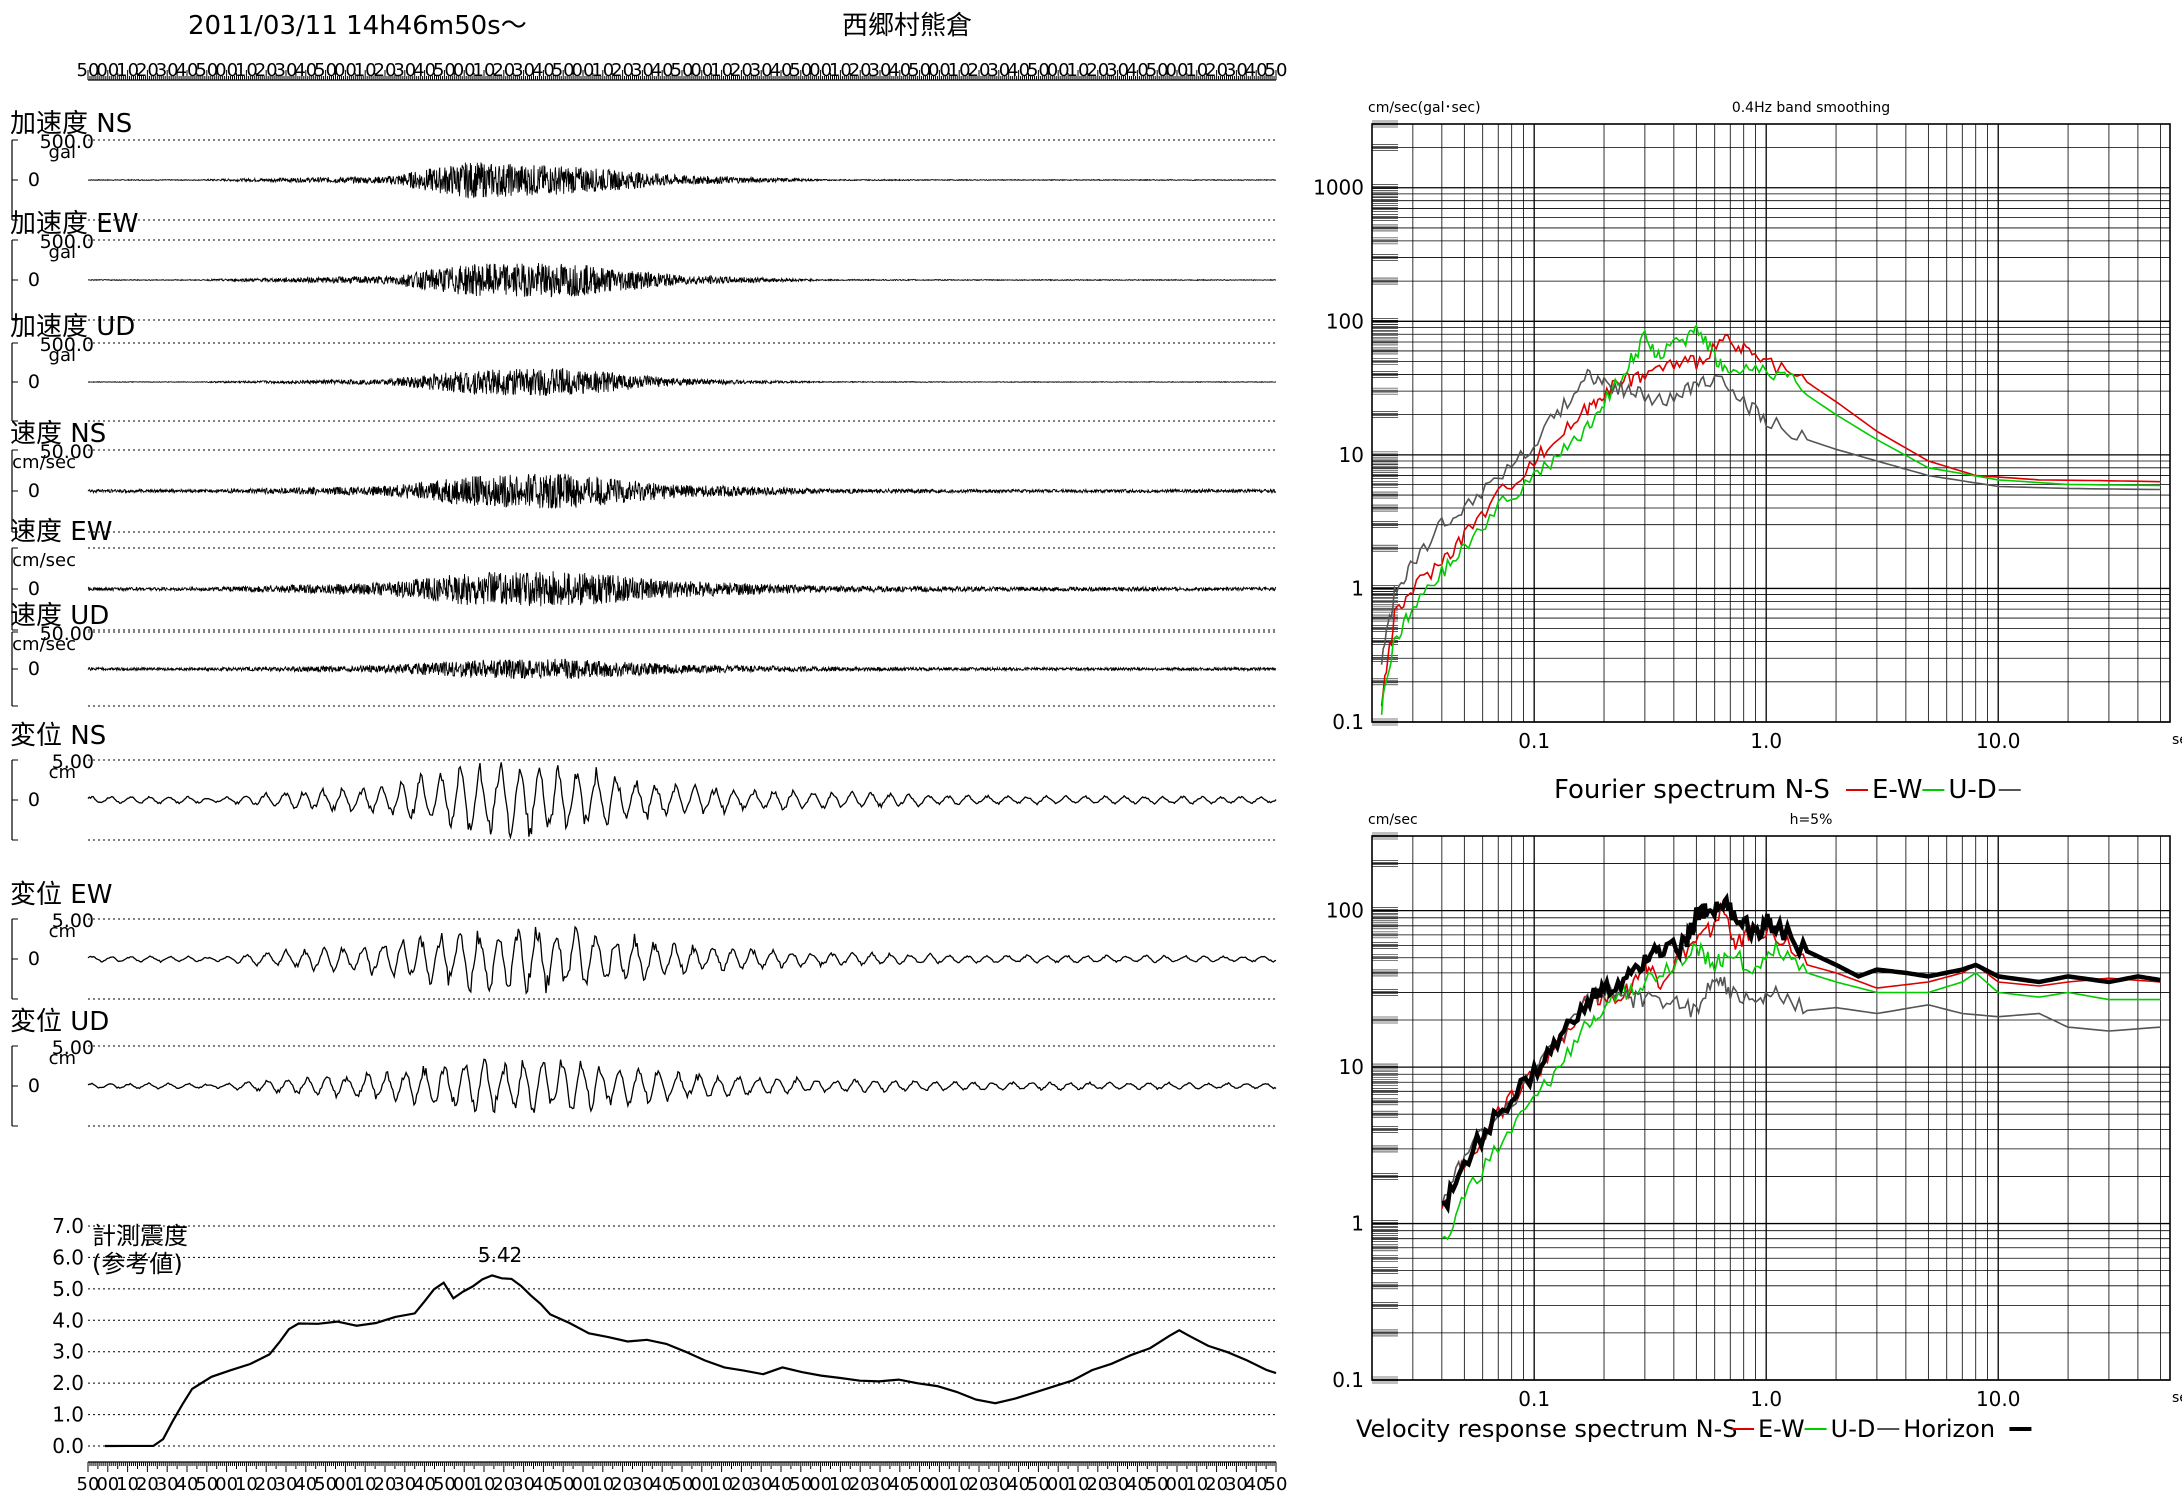 This screenshot has width=2182, height=1503. Describe the element at coordinates (1534, 741) in the screenshot. I see `x-tick-label: 0.1` at that location.